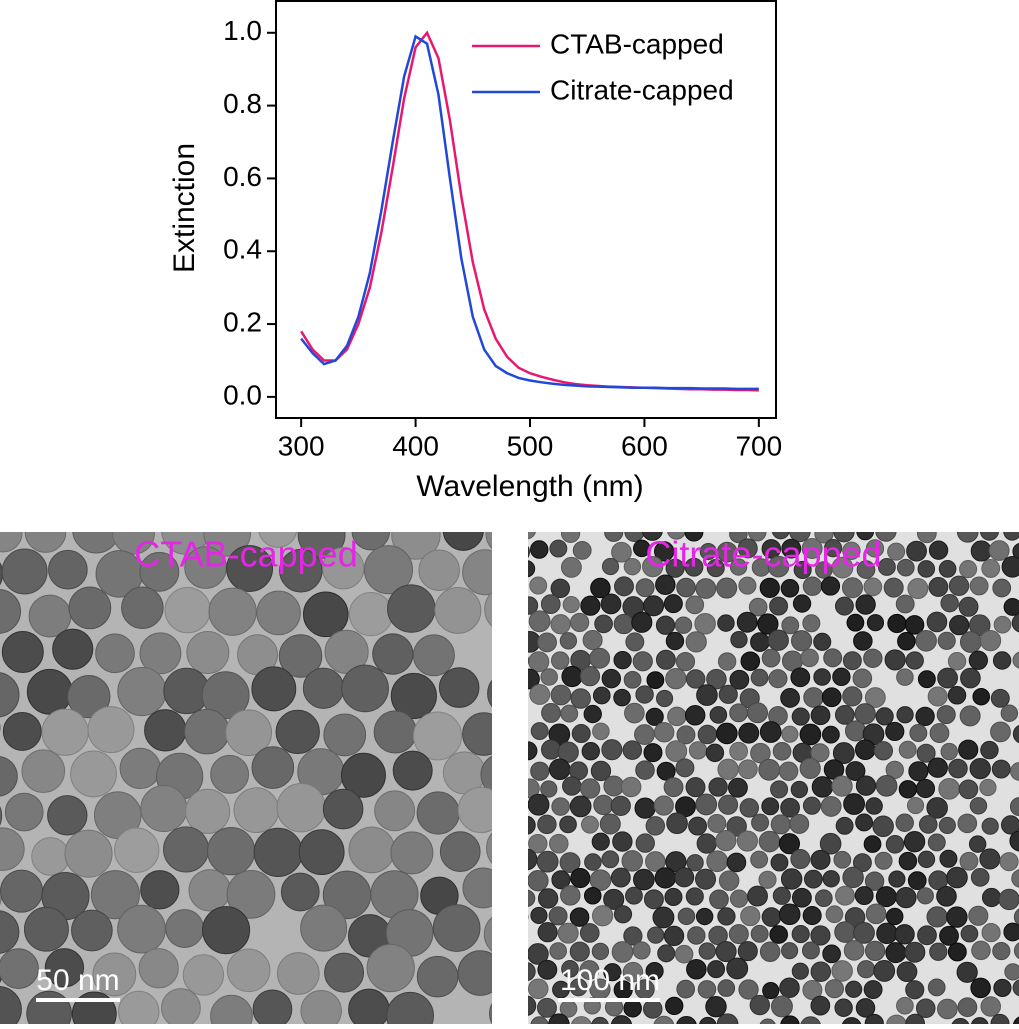 This screenshot has width=1019, height=1029. I want to click on y-tick-label: 0.2, so click(242, 321).